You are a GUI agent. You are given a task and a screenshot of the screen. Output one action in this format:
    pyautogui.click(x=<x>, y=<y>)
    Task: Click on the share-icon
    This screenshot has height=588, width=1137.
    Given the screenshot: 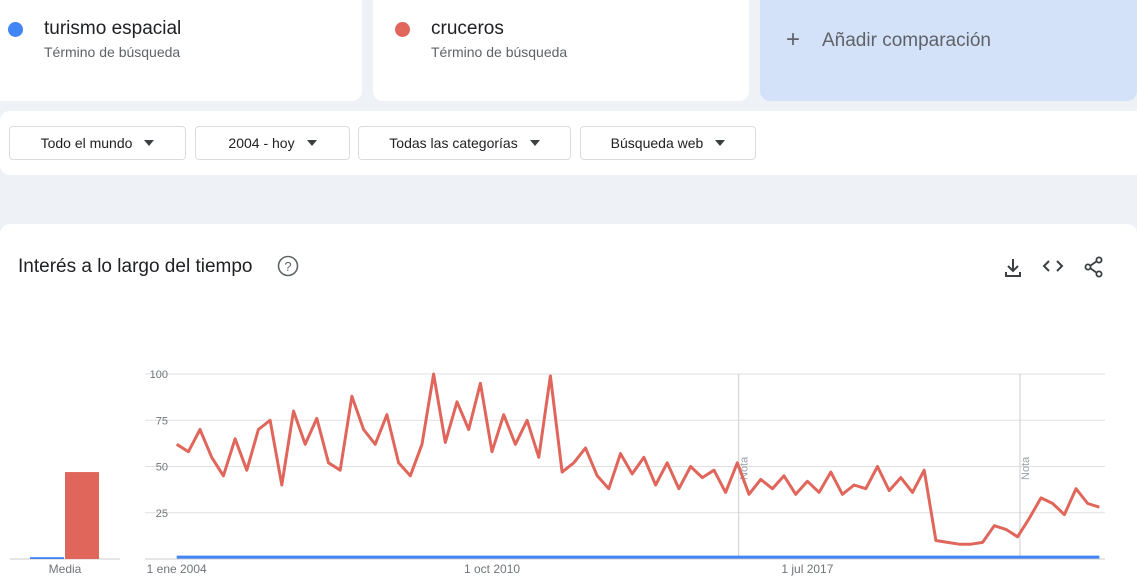 What is the action you would take?
    pyautogui.click(x=1093, y=267)
    